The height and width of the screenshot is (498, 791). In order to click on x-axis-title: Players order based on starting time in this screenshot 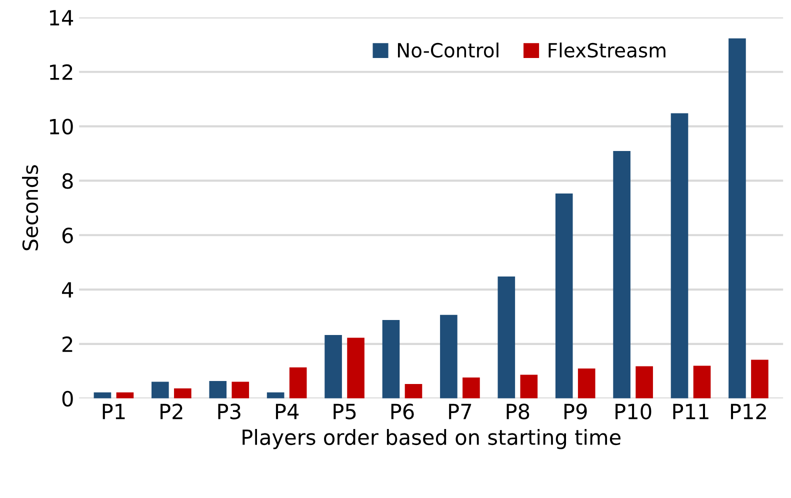, I will do `click(431, 439)`.